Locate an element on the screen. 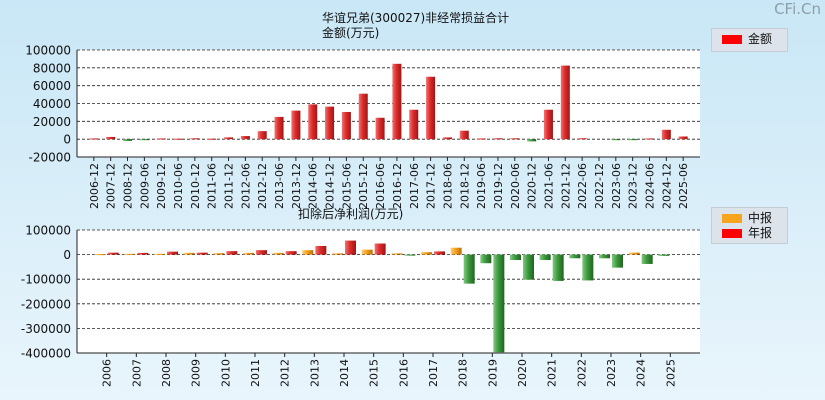 The height and width of the screenshot is (400, 825). chart1-xtick-label: 2022-06 is located at coordinates (582, 186).